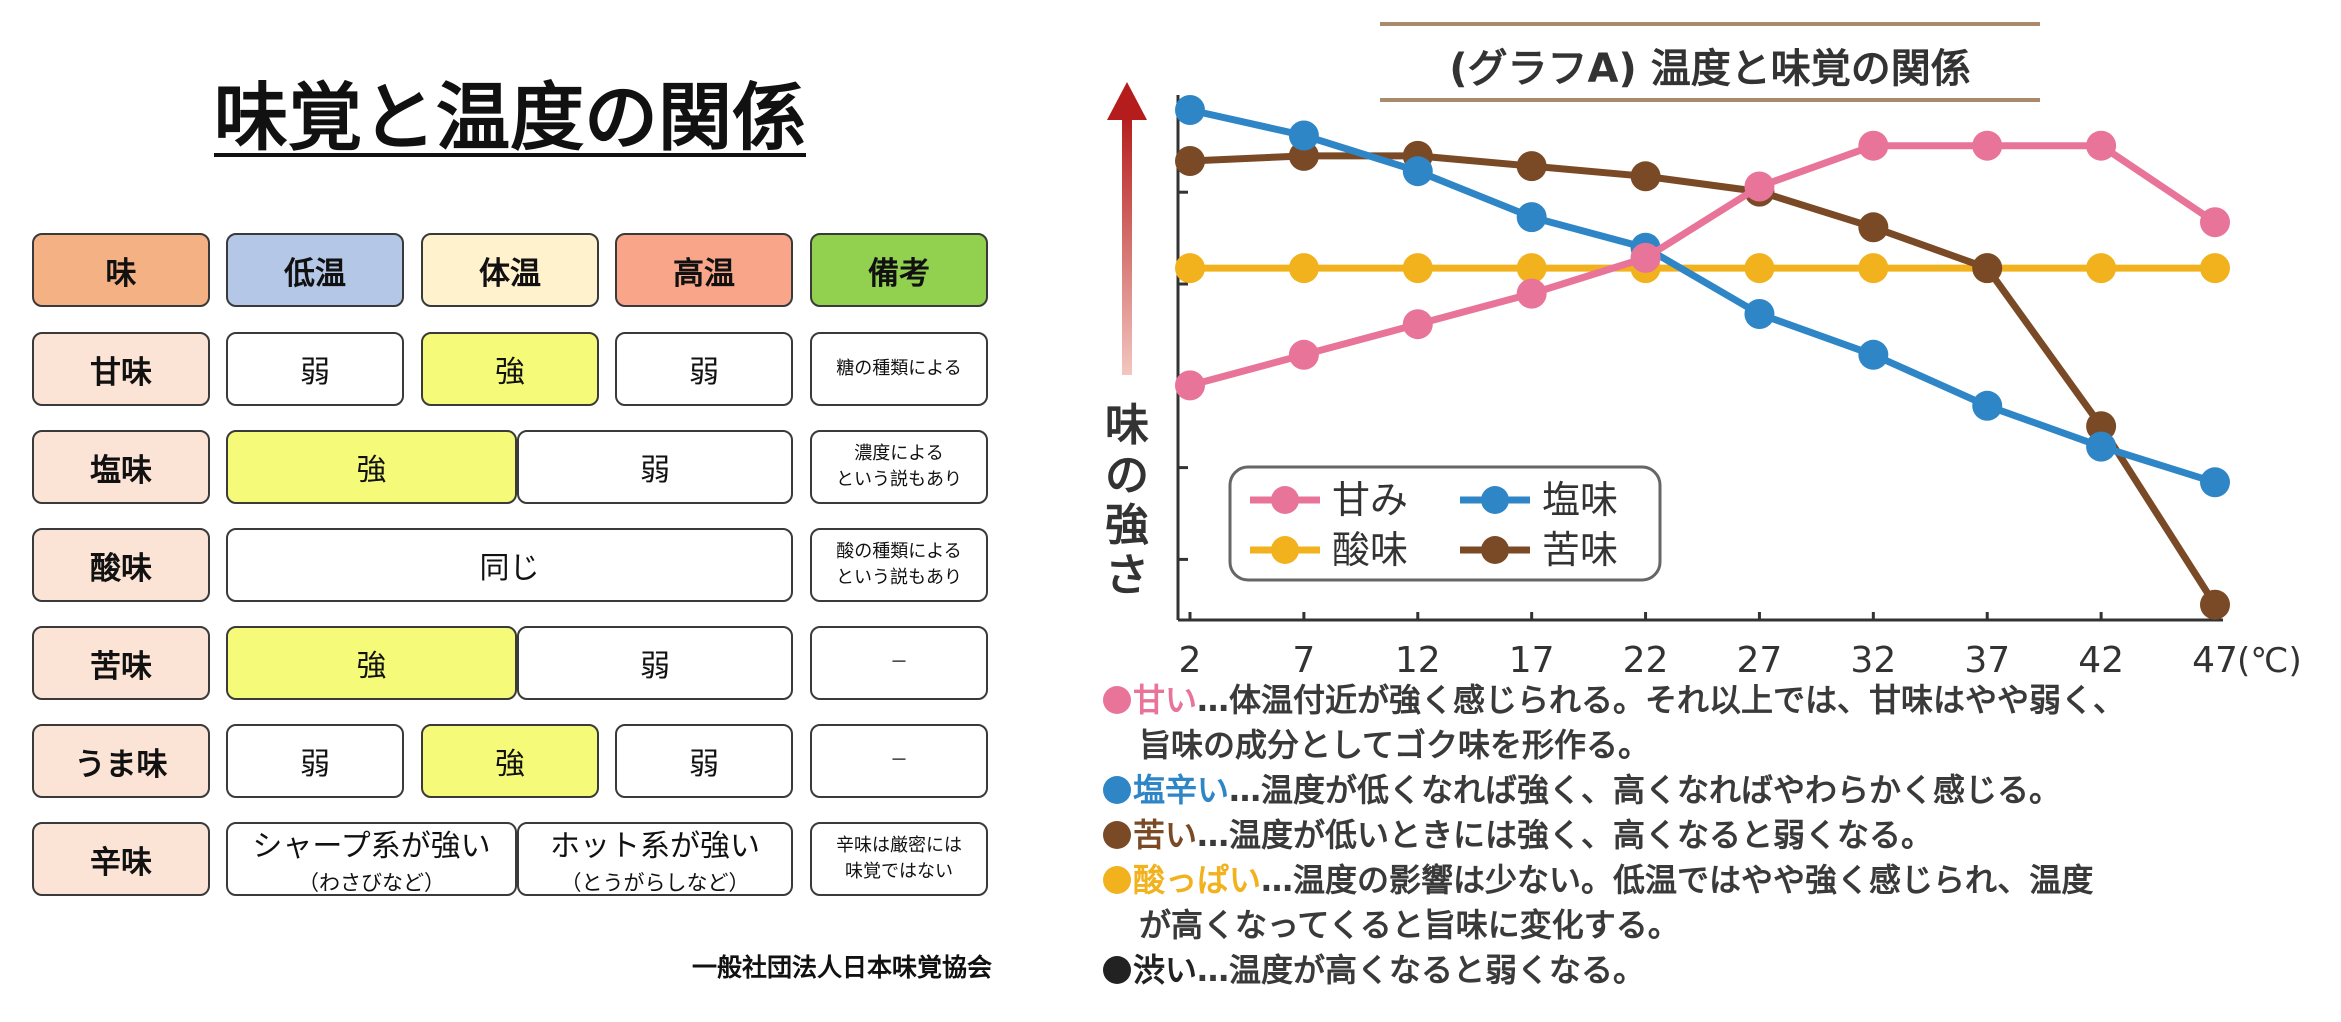 The width and height of the screenshot is (2341, 1022). I want to click on x-tick-label: 47, so click(2215, 660).